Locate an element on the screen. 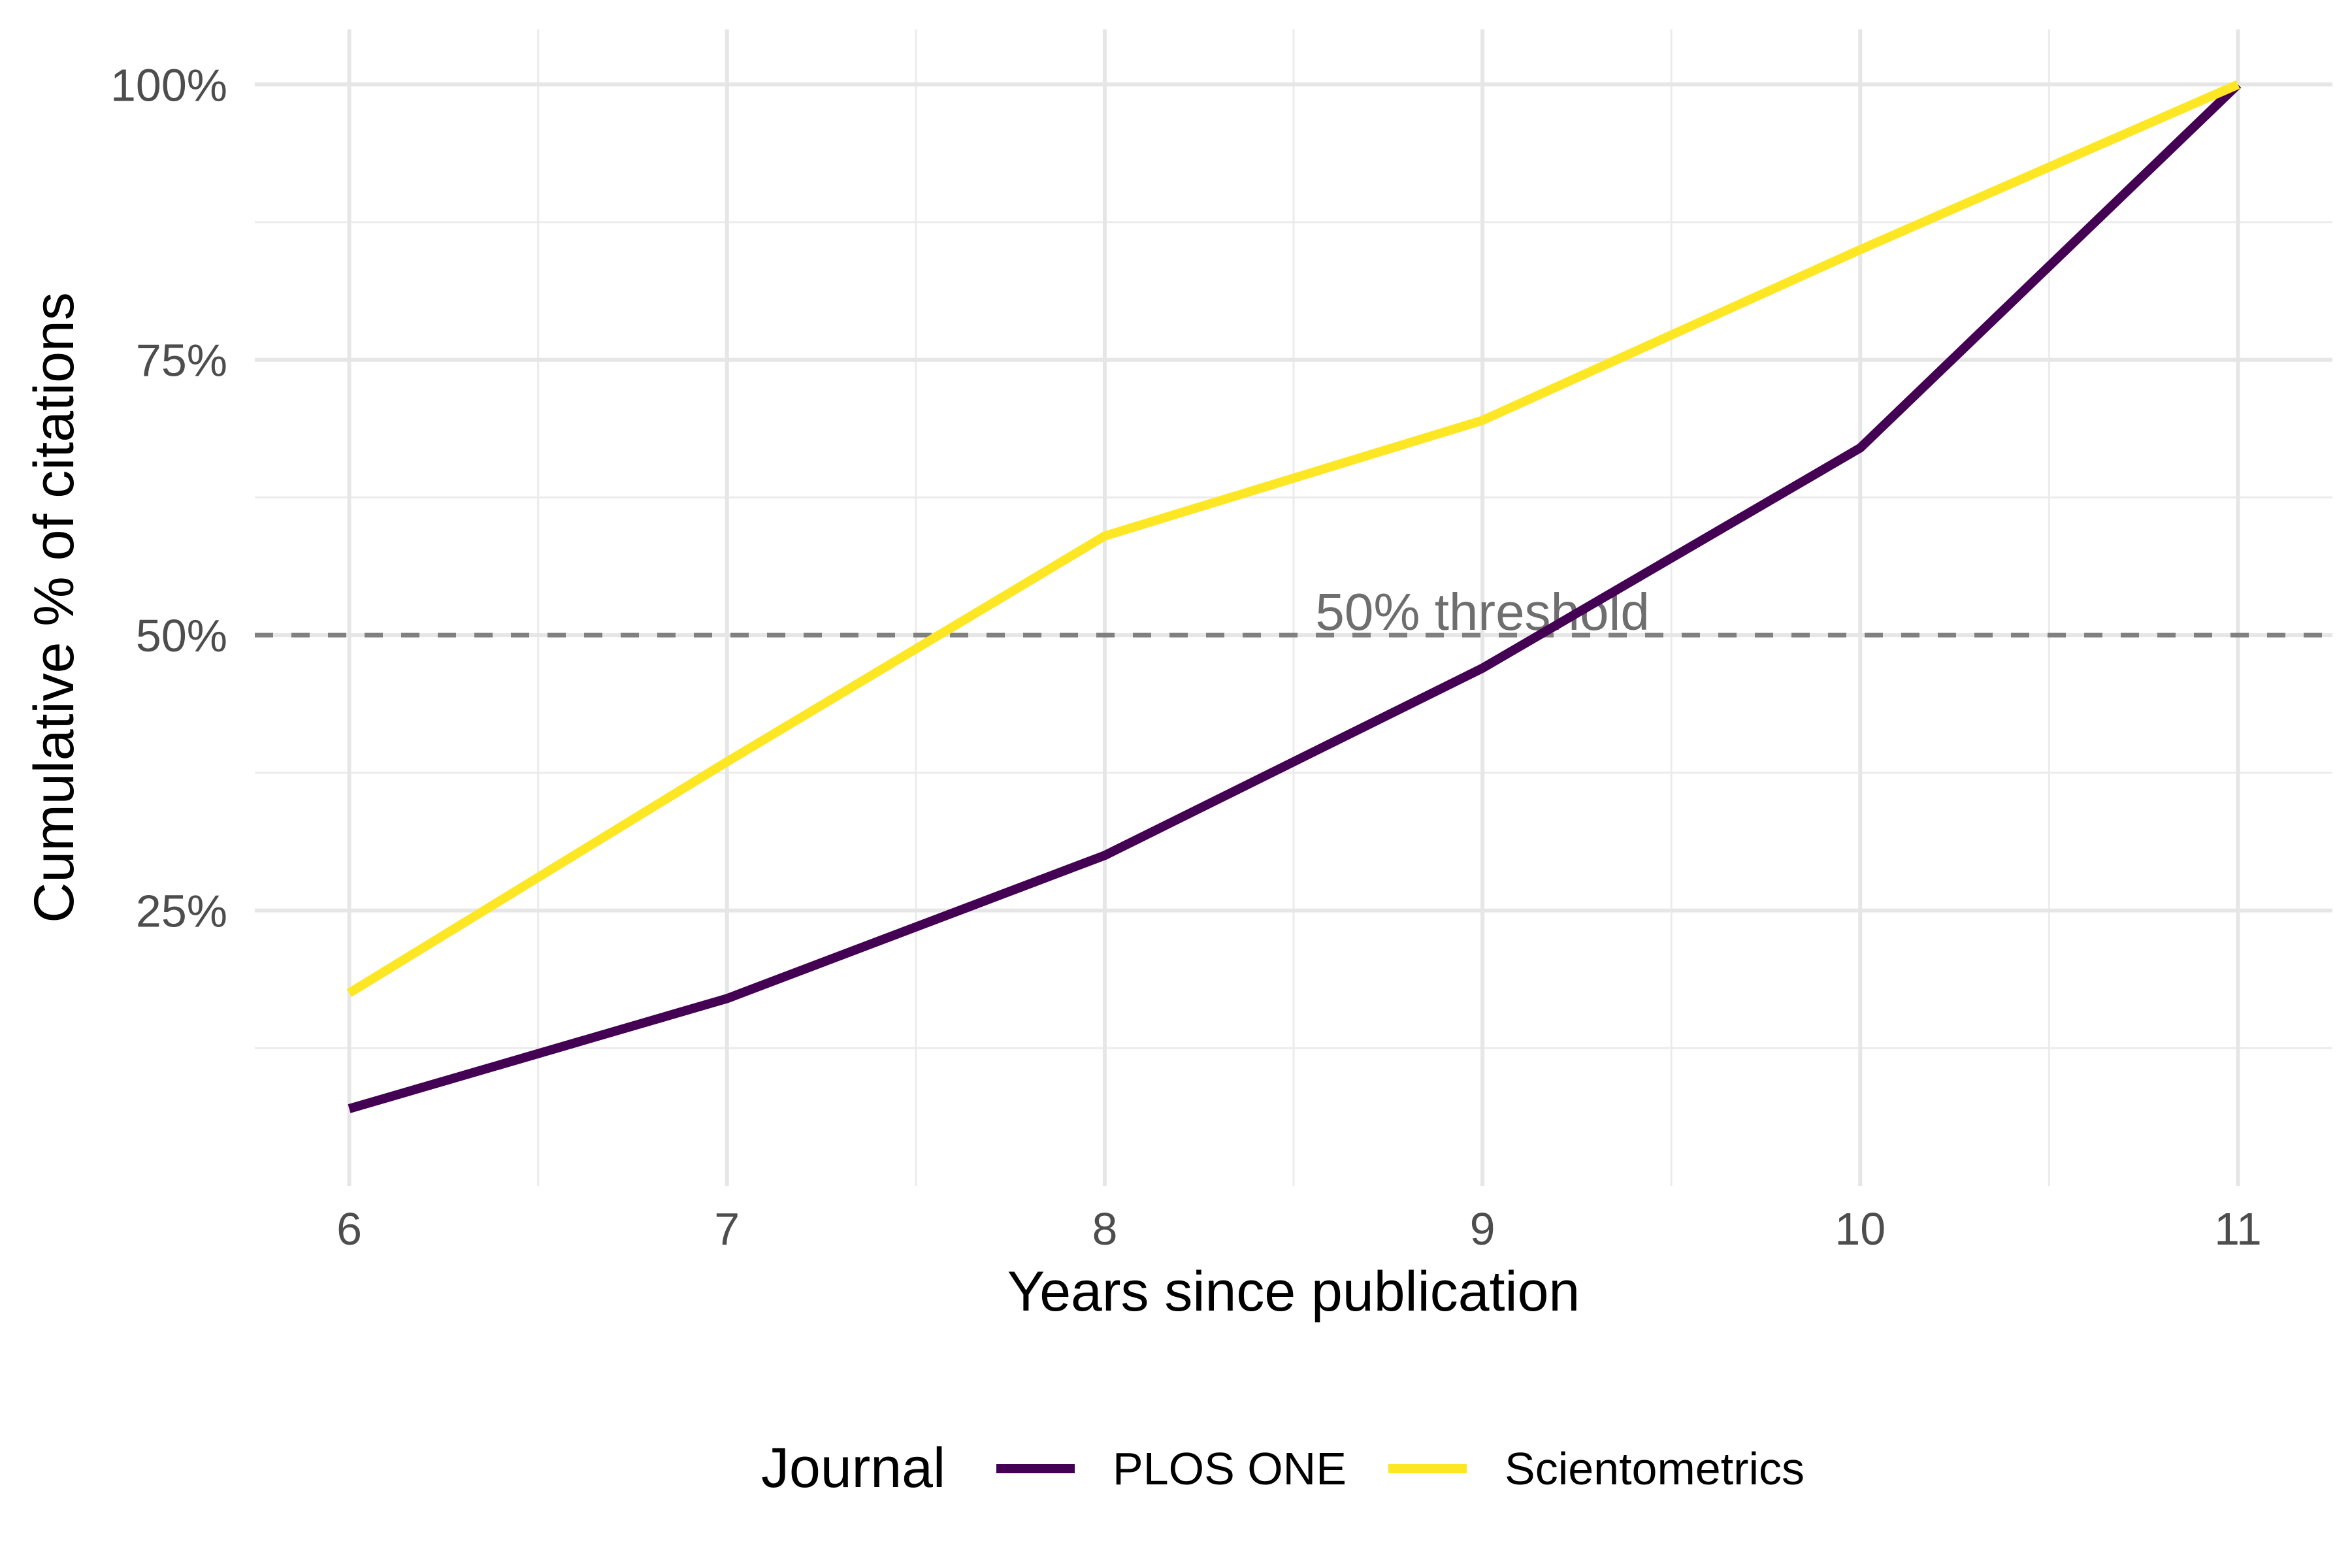  legend-title: Journal is located at coordinates (853, 1468).